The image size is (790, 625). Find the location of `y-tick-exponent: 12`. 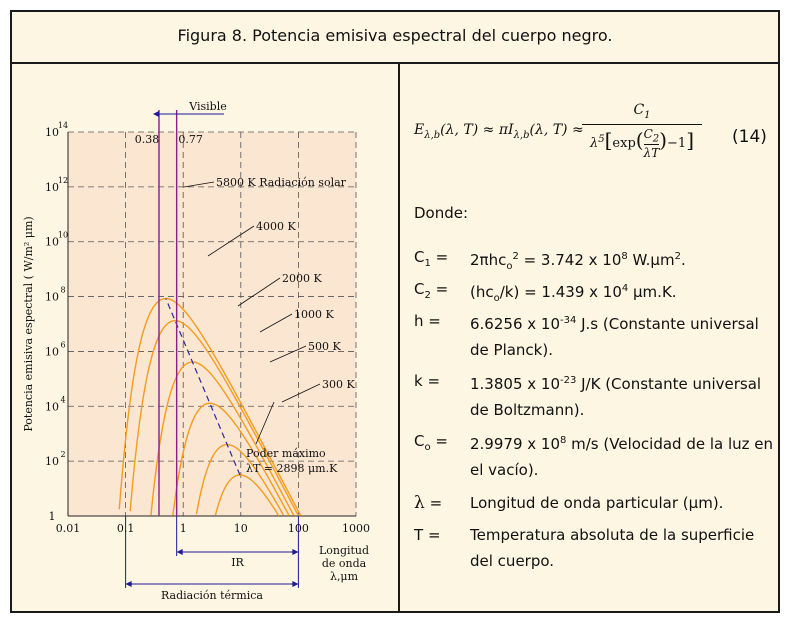

y-tick-exponent: 12 is located at coordinates (63, 180).